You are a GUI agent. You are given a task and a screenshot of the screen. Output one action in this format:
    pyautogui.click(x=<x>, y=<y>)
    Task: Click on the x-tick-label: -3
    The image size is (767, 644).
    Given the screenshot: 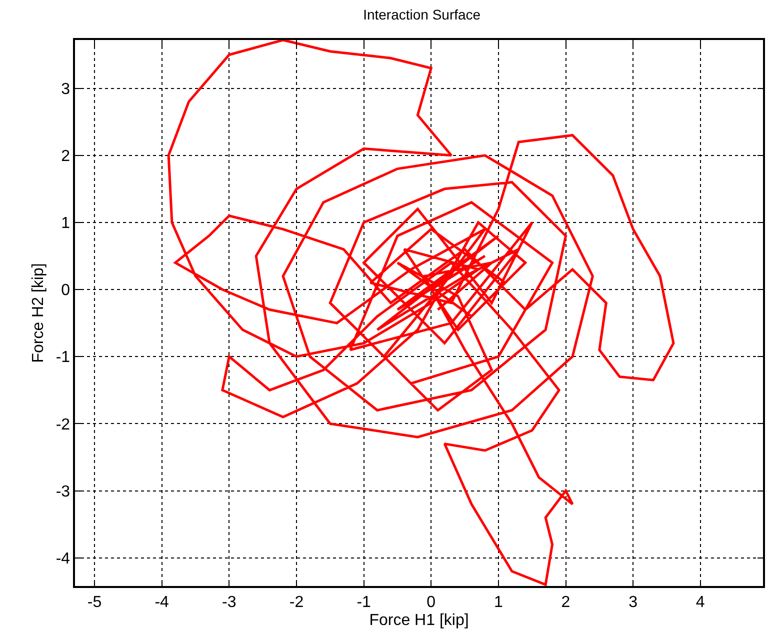 What is the action you would take?
    pyautogui.click(x=229, y=602)
    